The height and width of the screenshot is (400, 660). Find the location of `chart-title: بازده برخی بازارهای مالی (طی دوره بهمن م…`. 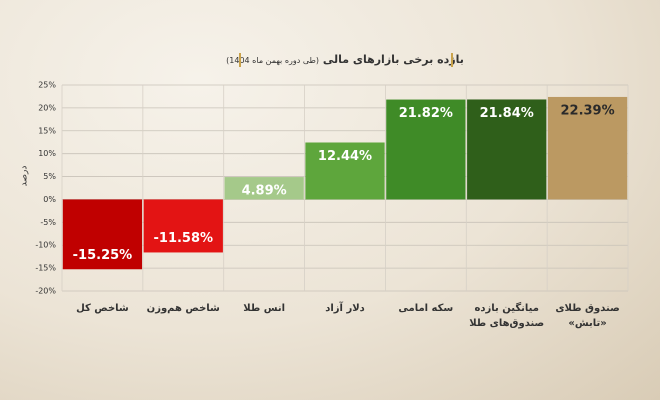

chart-title: بازده برخی بازارهای مالی (طی دوره بهمن م… is located at coordinates (345, 59).